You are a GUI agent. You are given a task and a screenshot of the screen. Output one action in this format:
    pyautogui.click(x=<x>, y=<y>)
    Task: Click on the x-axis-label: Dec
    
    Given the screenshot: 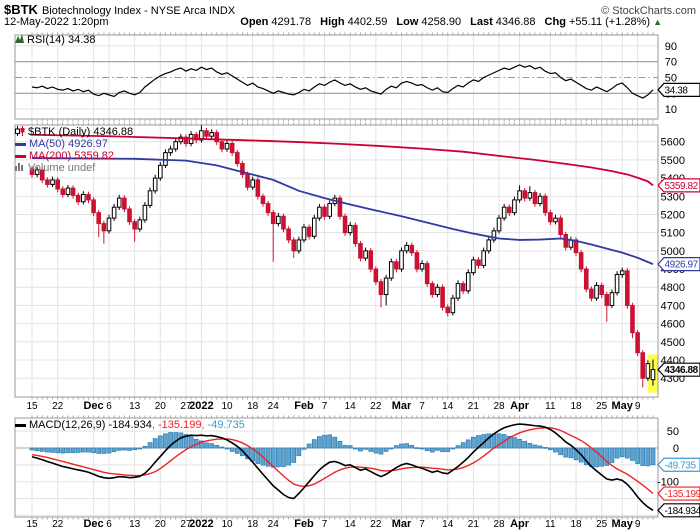 What is the action you would take?
    pyautogui.click(x=93, y=406)
    